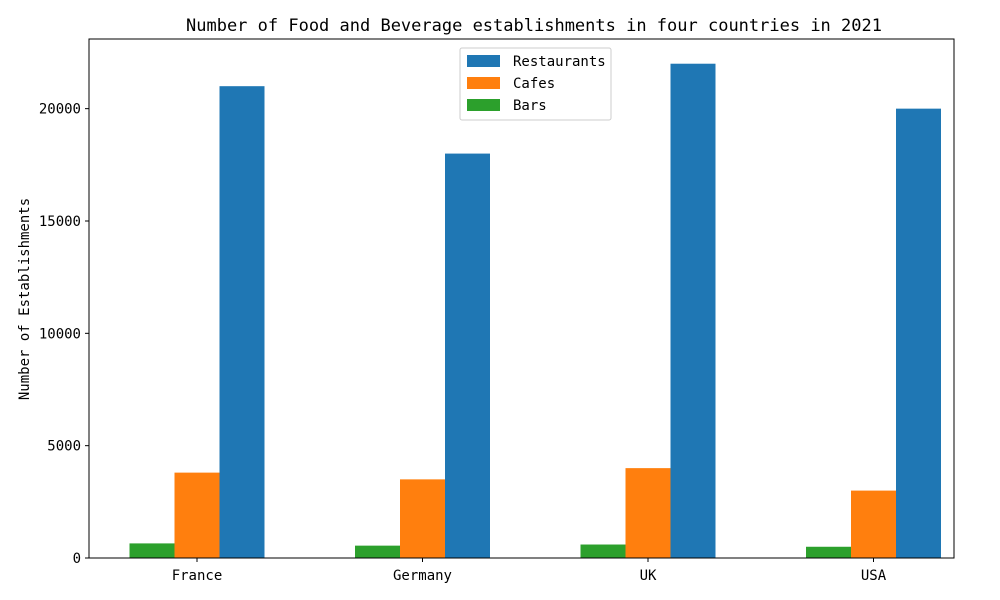  Describe the element at coordinates (648, 576) in the screenshot. I see `x-tick-label: UK` at that location.